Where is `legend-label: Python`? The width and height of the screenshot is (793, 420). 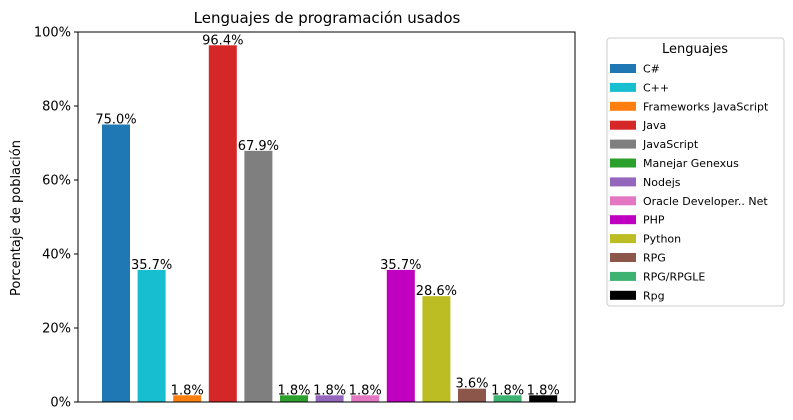
legend-label: Python is located at coordinates (662, 239).